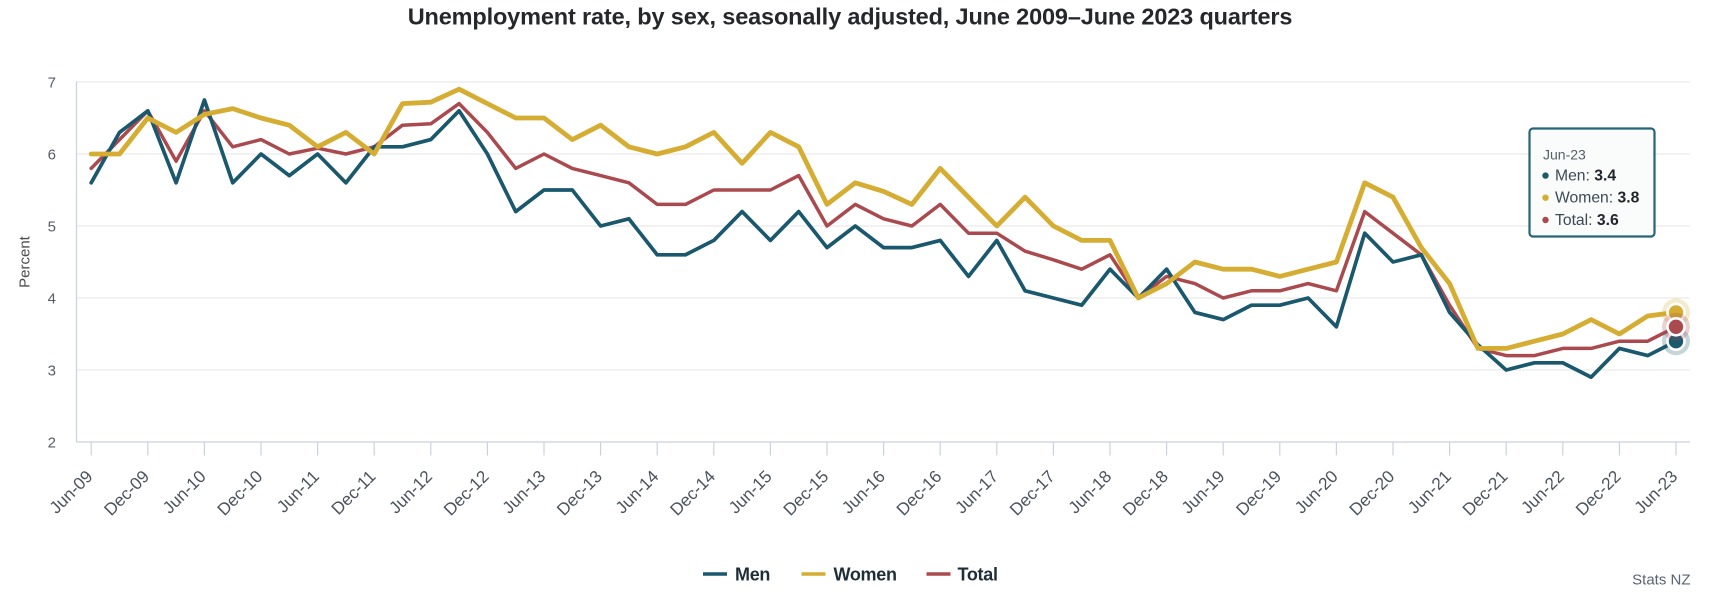  What do you see at coordinates (752, 575) in the screenshot?
I see `svg-text: Men` at bounding box center [752, 575].